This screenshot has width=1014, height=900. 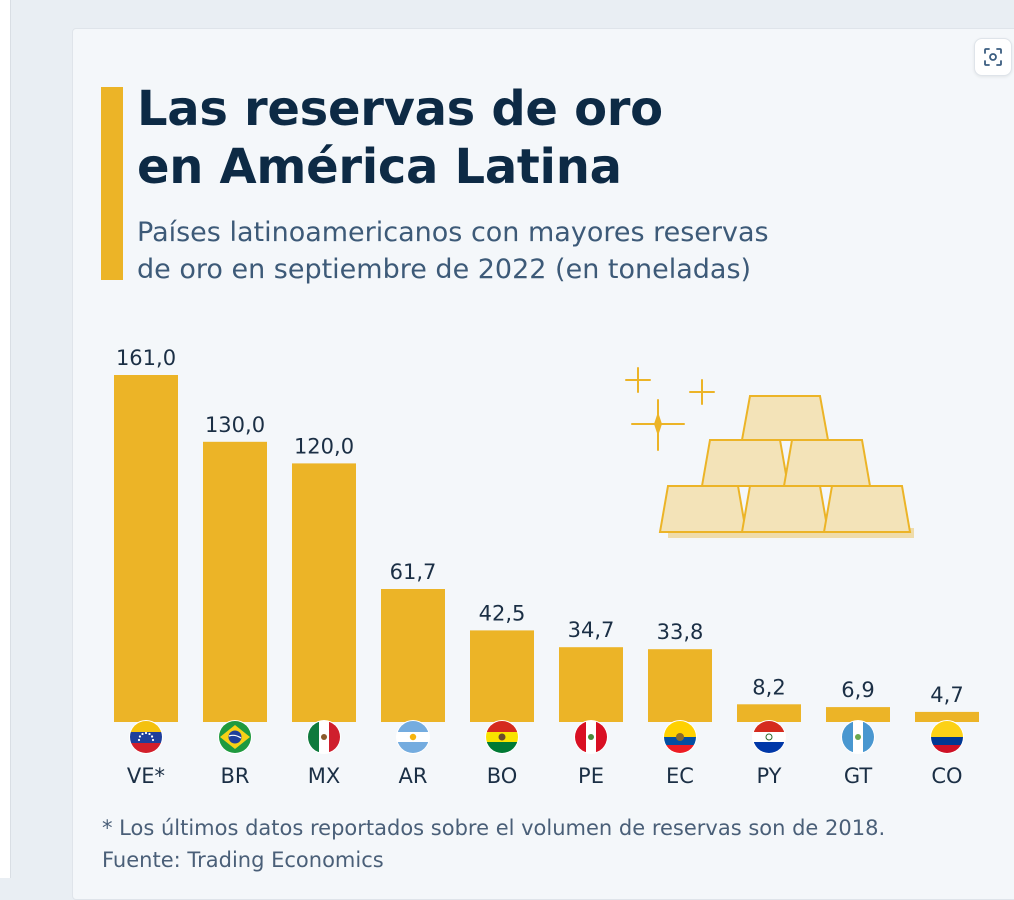 I want to click on value-label-co: 4,7, so click(x=946, y=695).